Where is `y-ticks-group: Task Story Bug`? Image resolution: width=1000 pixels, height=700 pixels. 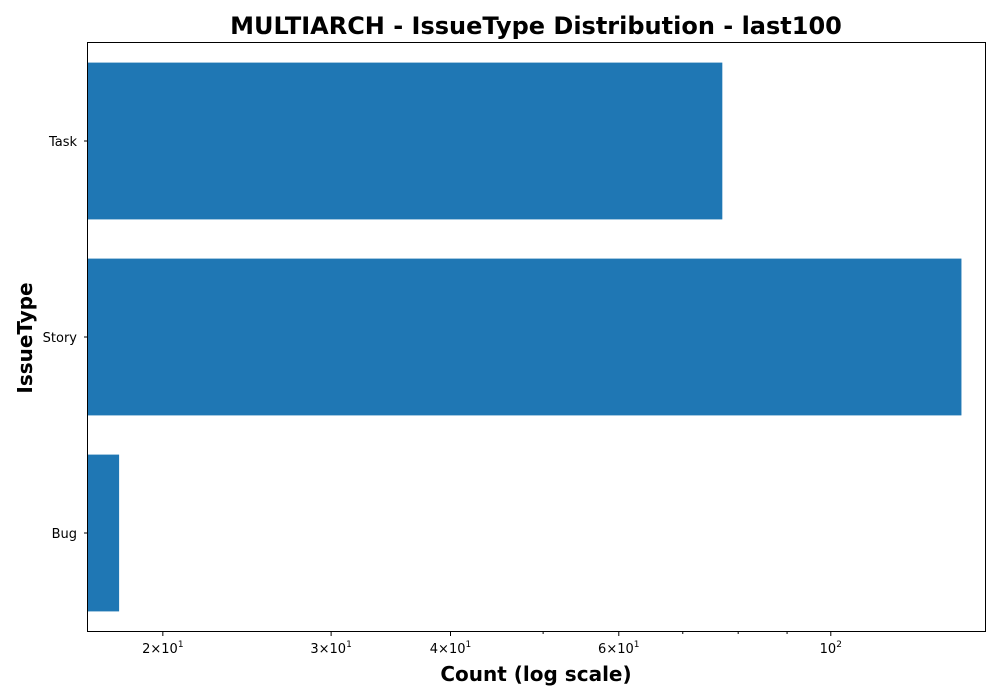
y-ticks-group: Task Story Bug is located at coordinates (65, 338).